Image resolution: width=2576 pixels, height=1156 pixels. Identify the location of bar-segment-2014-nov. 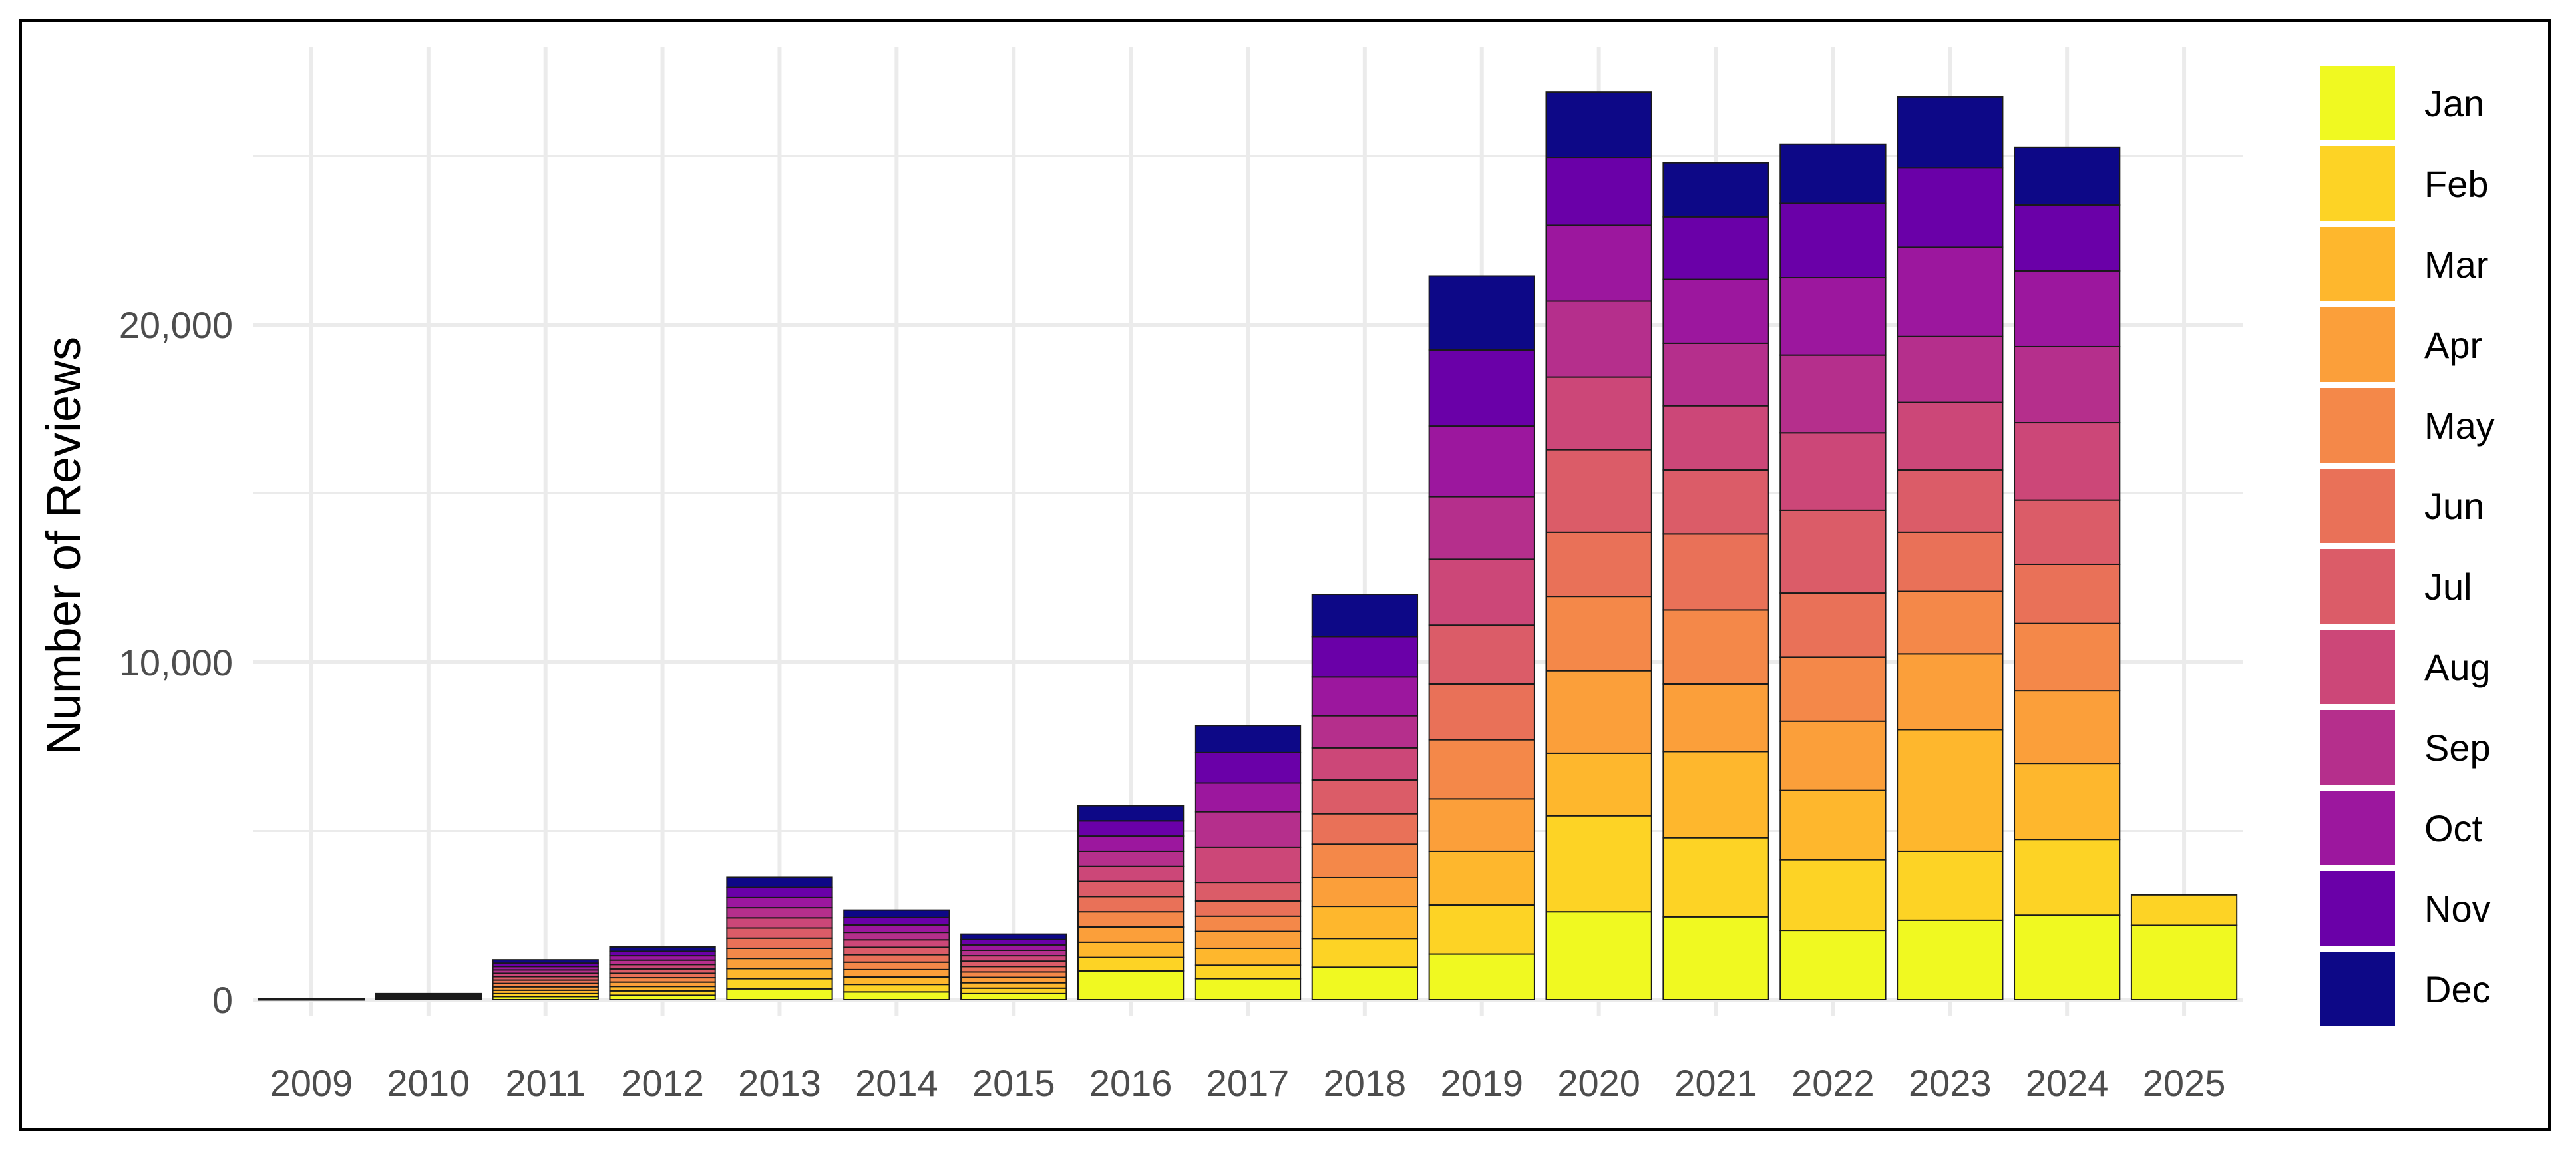
(897, 921).